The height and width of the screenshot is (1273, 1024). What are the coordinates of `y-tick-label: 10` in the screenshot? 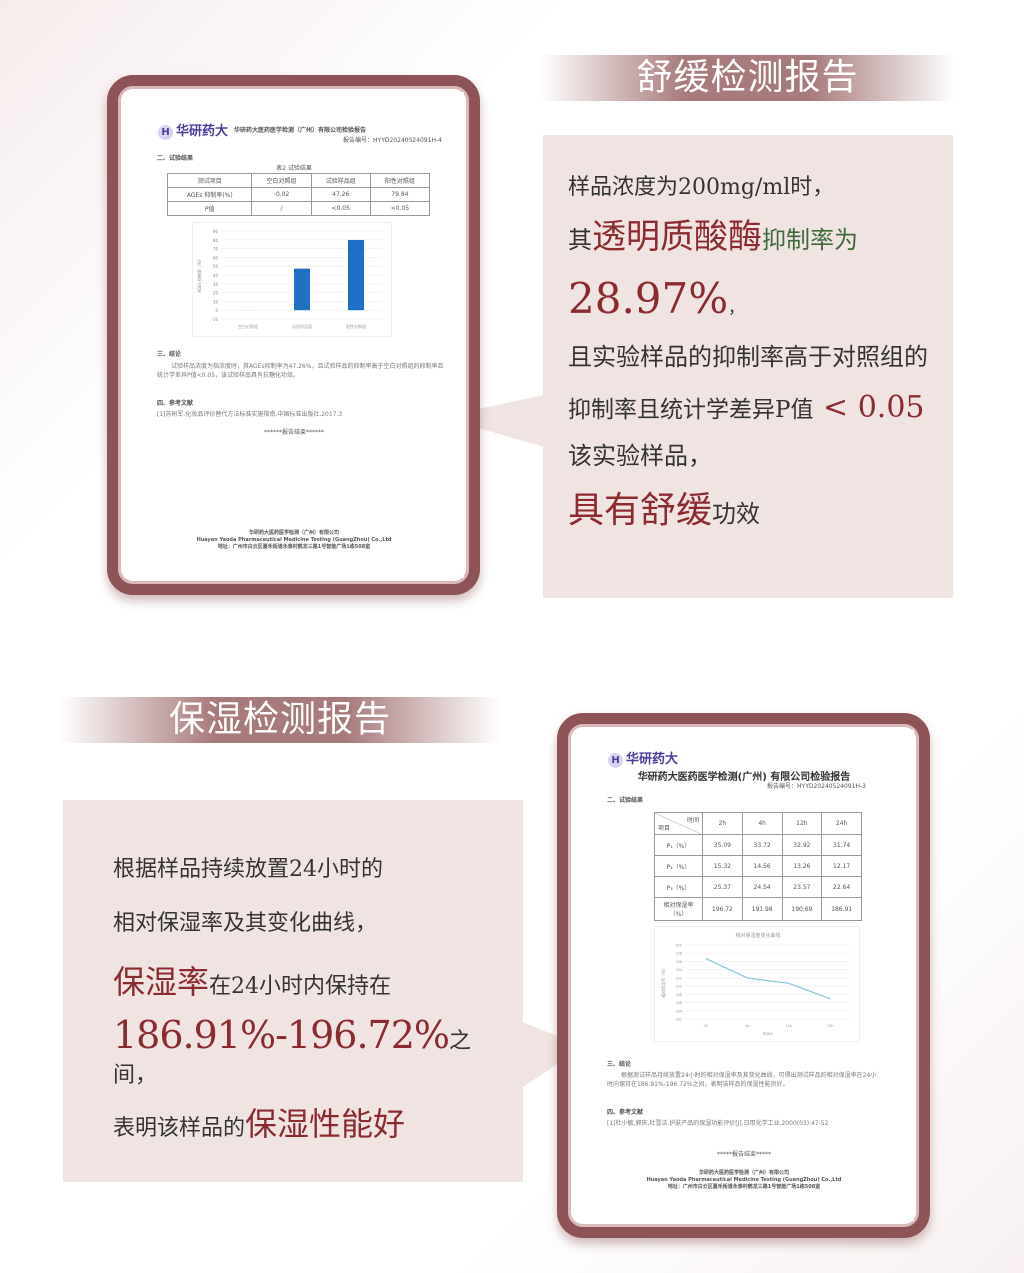 It's located at (216, 301).